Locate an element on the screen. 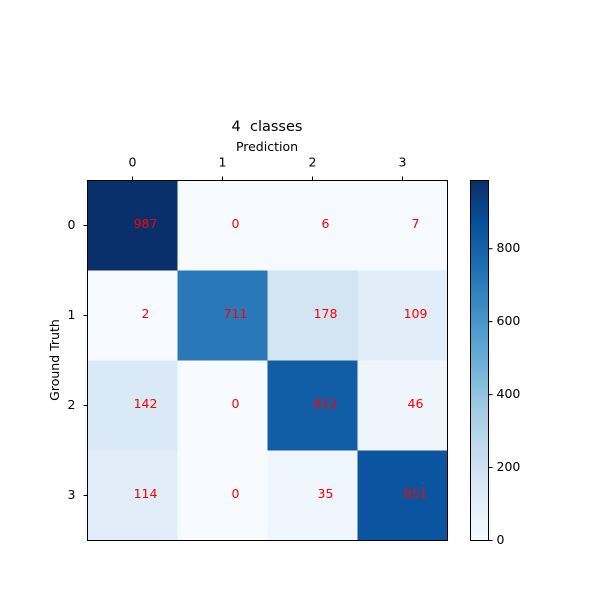  colorbar is located at coordinates (479, 360).